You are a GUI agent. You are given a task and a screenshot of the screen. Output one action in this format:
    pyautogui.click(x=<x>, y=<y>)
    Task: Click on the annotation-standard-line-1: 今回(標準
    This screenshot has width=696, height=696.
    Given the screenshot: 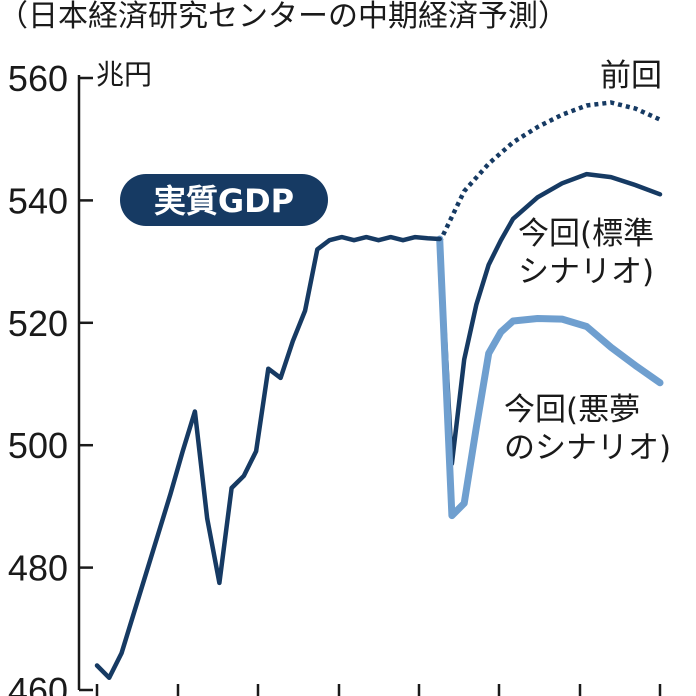 What is the action you would take?
    pyautogui.click(x=586, y=234)
    